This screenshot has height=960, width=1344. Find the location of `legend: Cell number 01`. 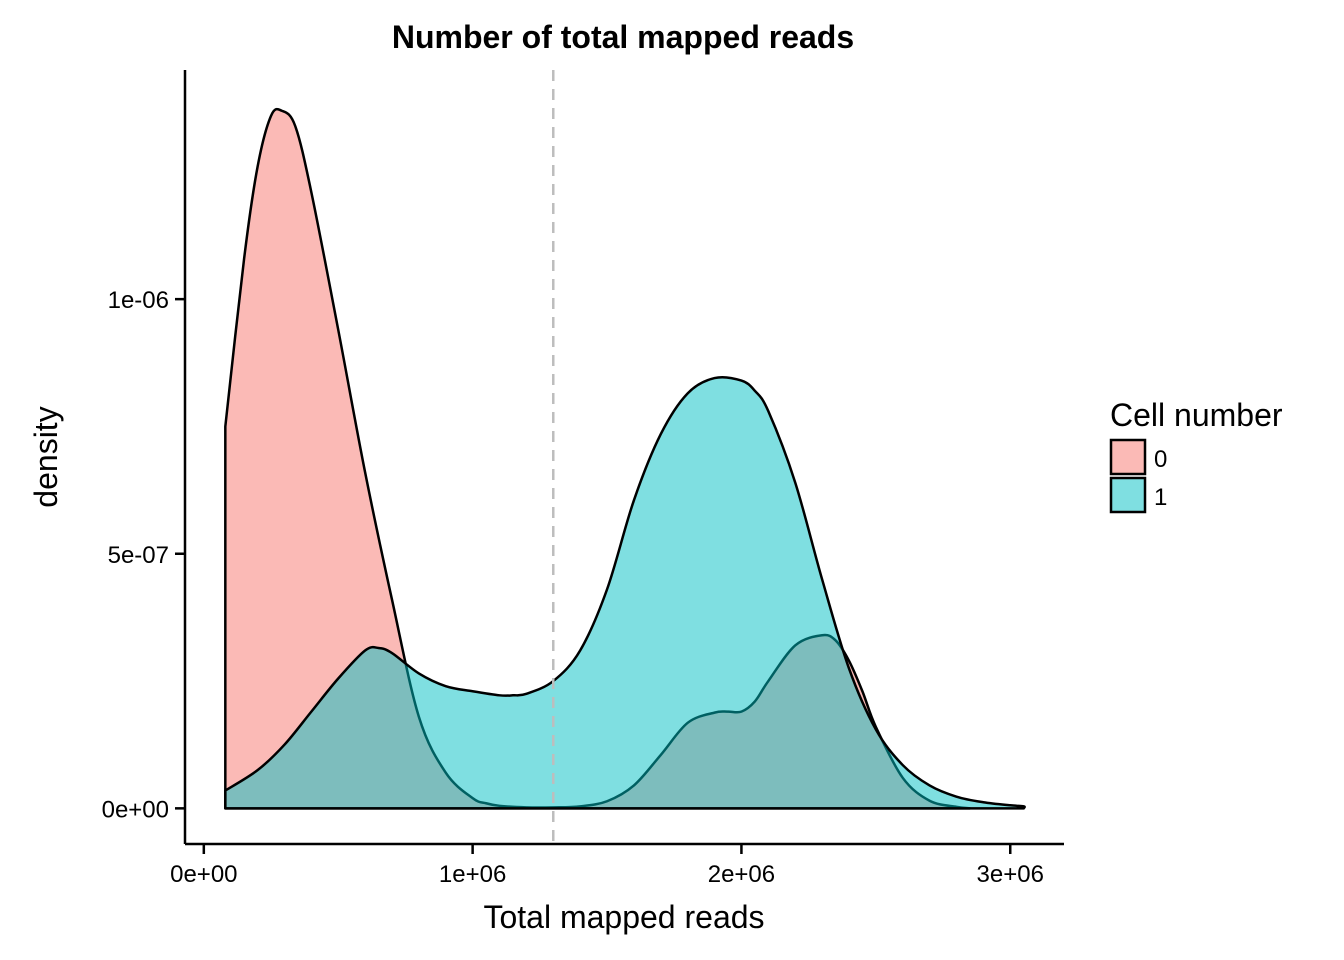

legend: Cell number 01 is located at coordinates (1196, 455).